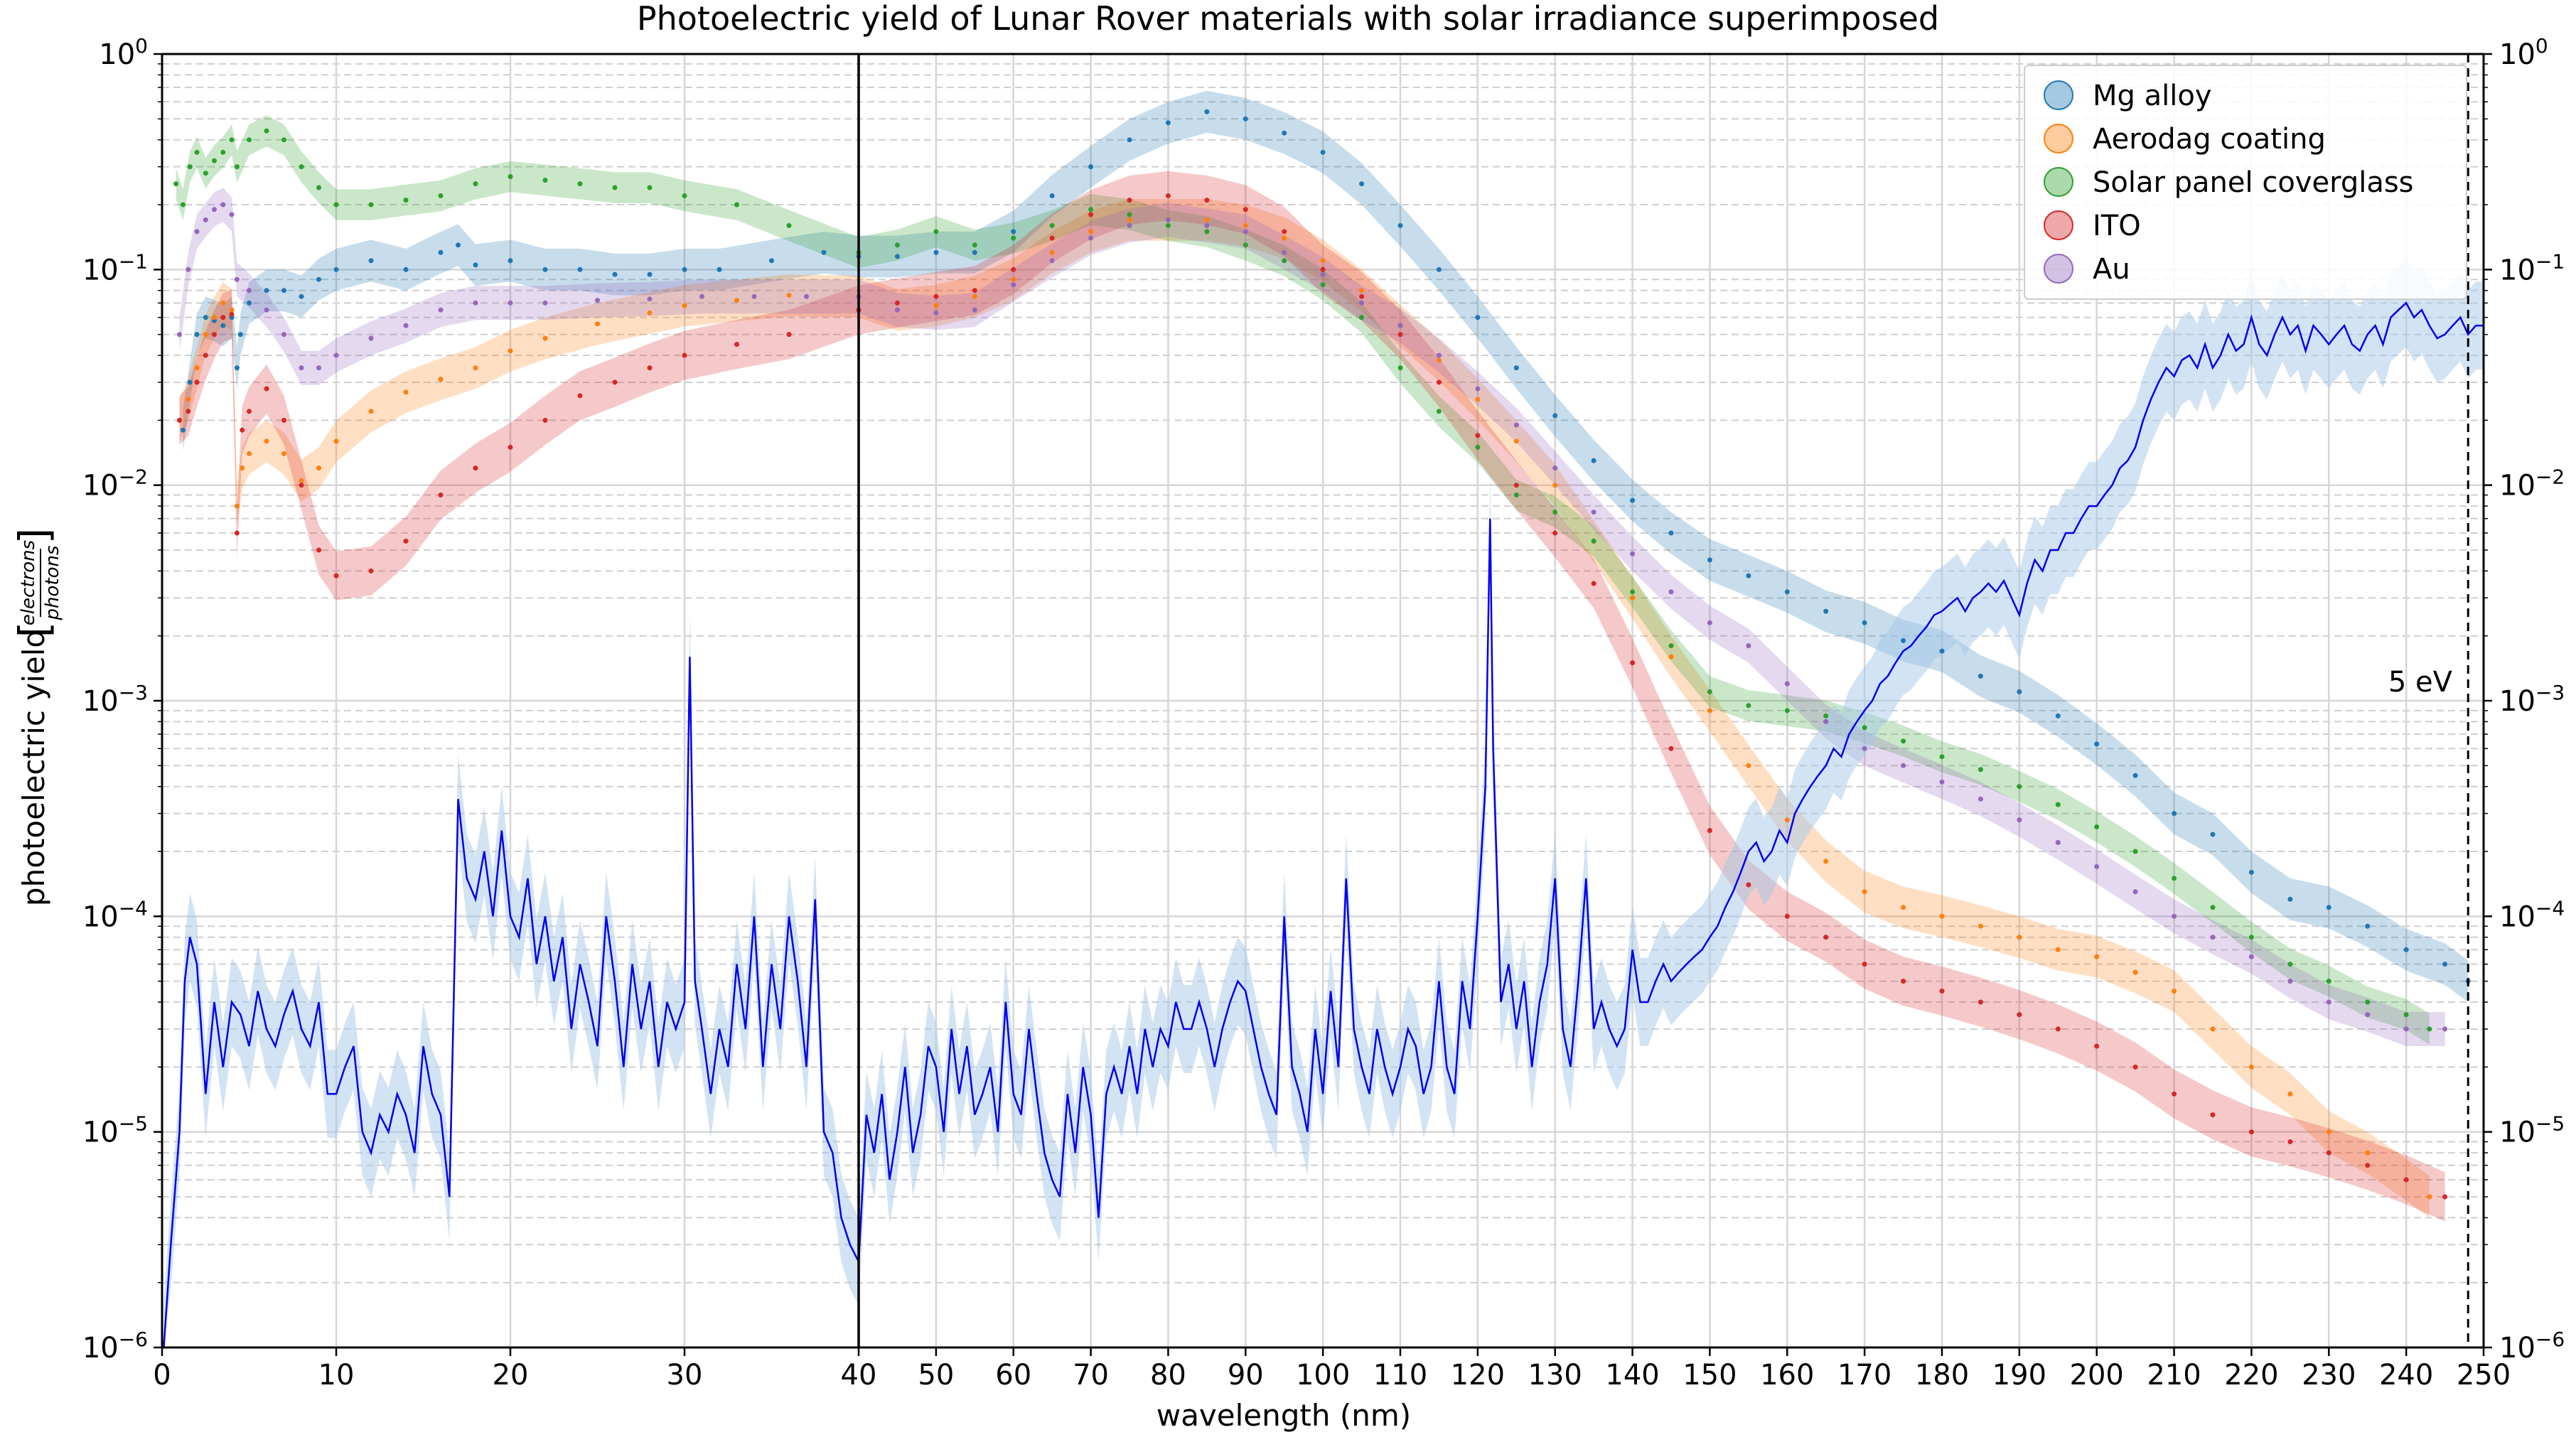  What do you see at coordinates (2152, 96) in the screenshot?
I see `legend-label: Mg alloy` at bounding box center [2152, 96].